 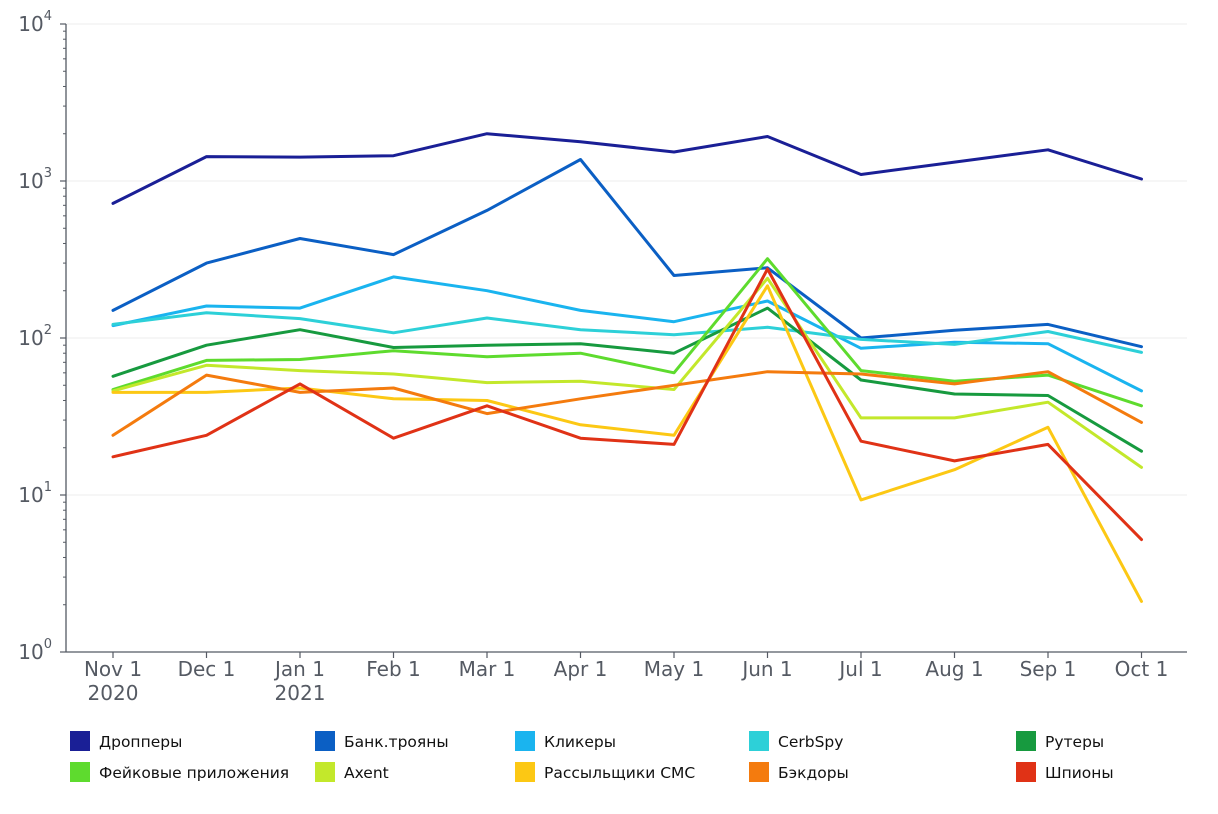 I want to click on y-tick-label-0: 10⁰, so click(x=35, y=650).